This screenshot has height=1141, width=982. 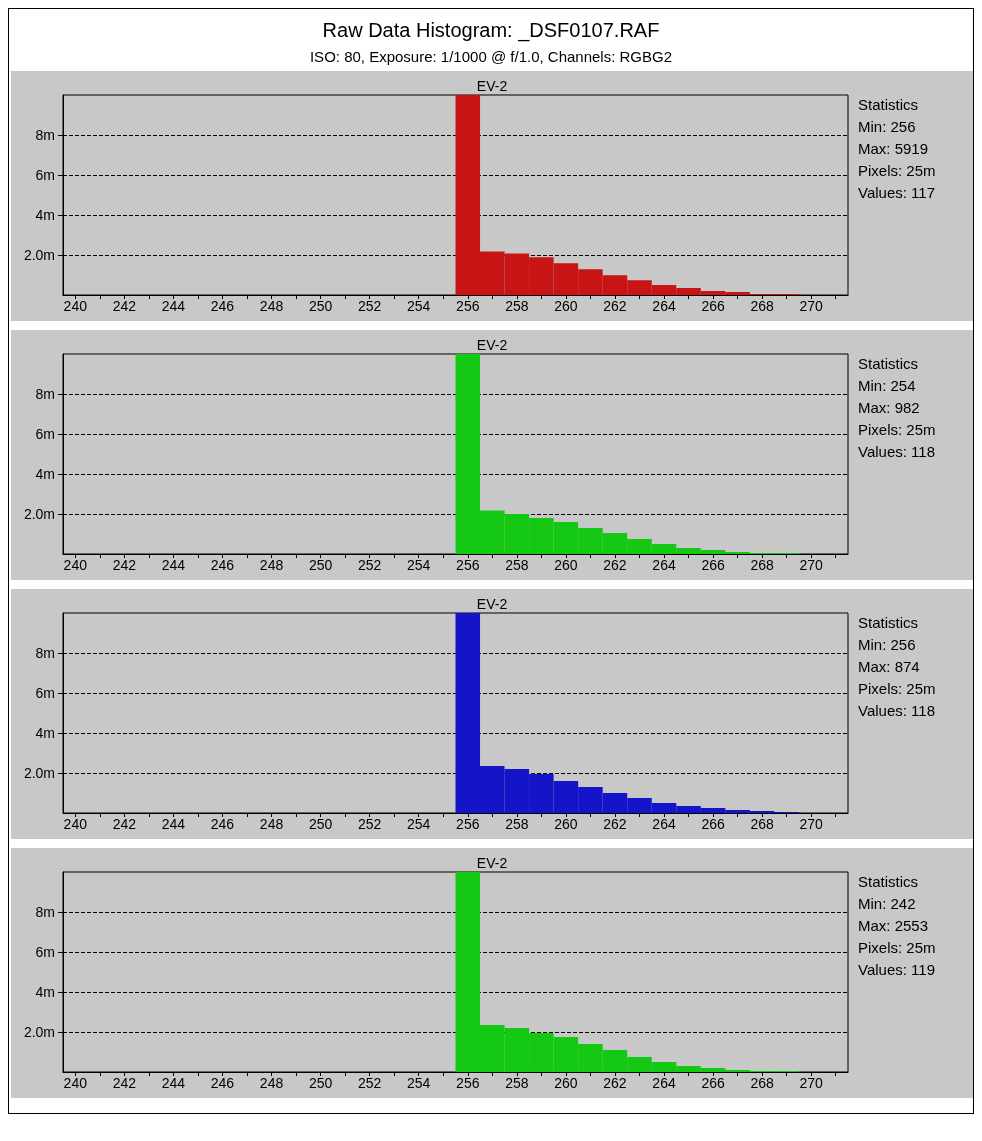 I want to click on text: Min: 242, so click(x=887, y=903).